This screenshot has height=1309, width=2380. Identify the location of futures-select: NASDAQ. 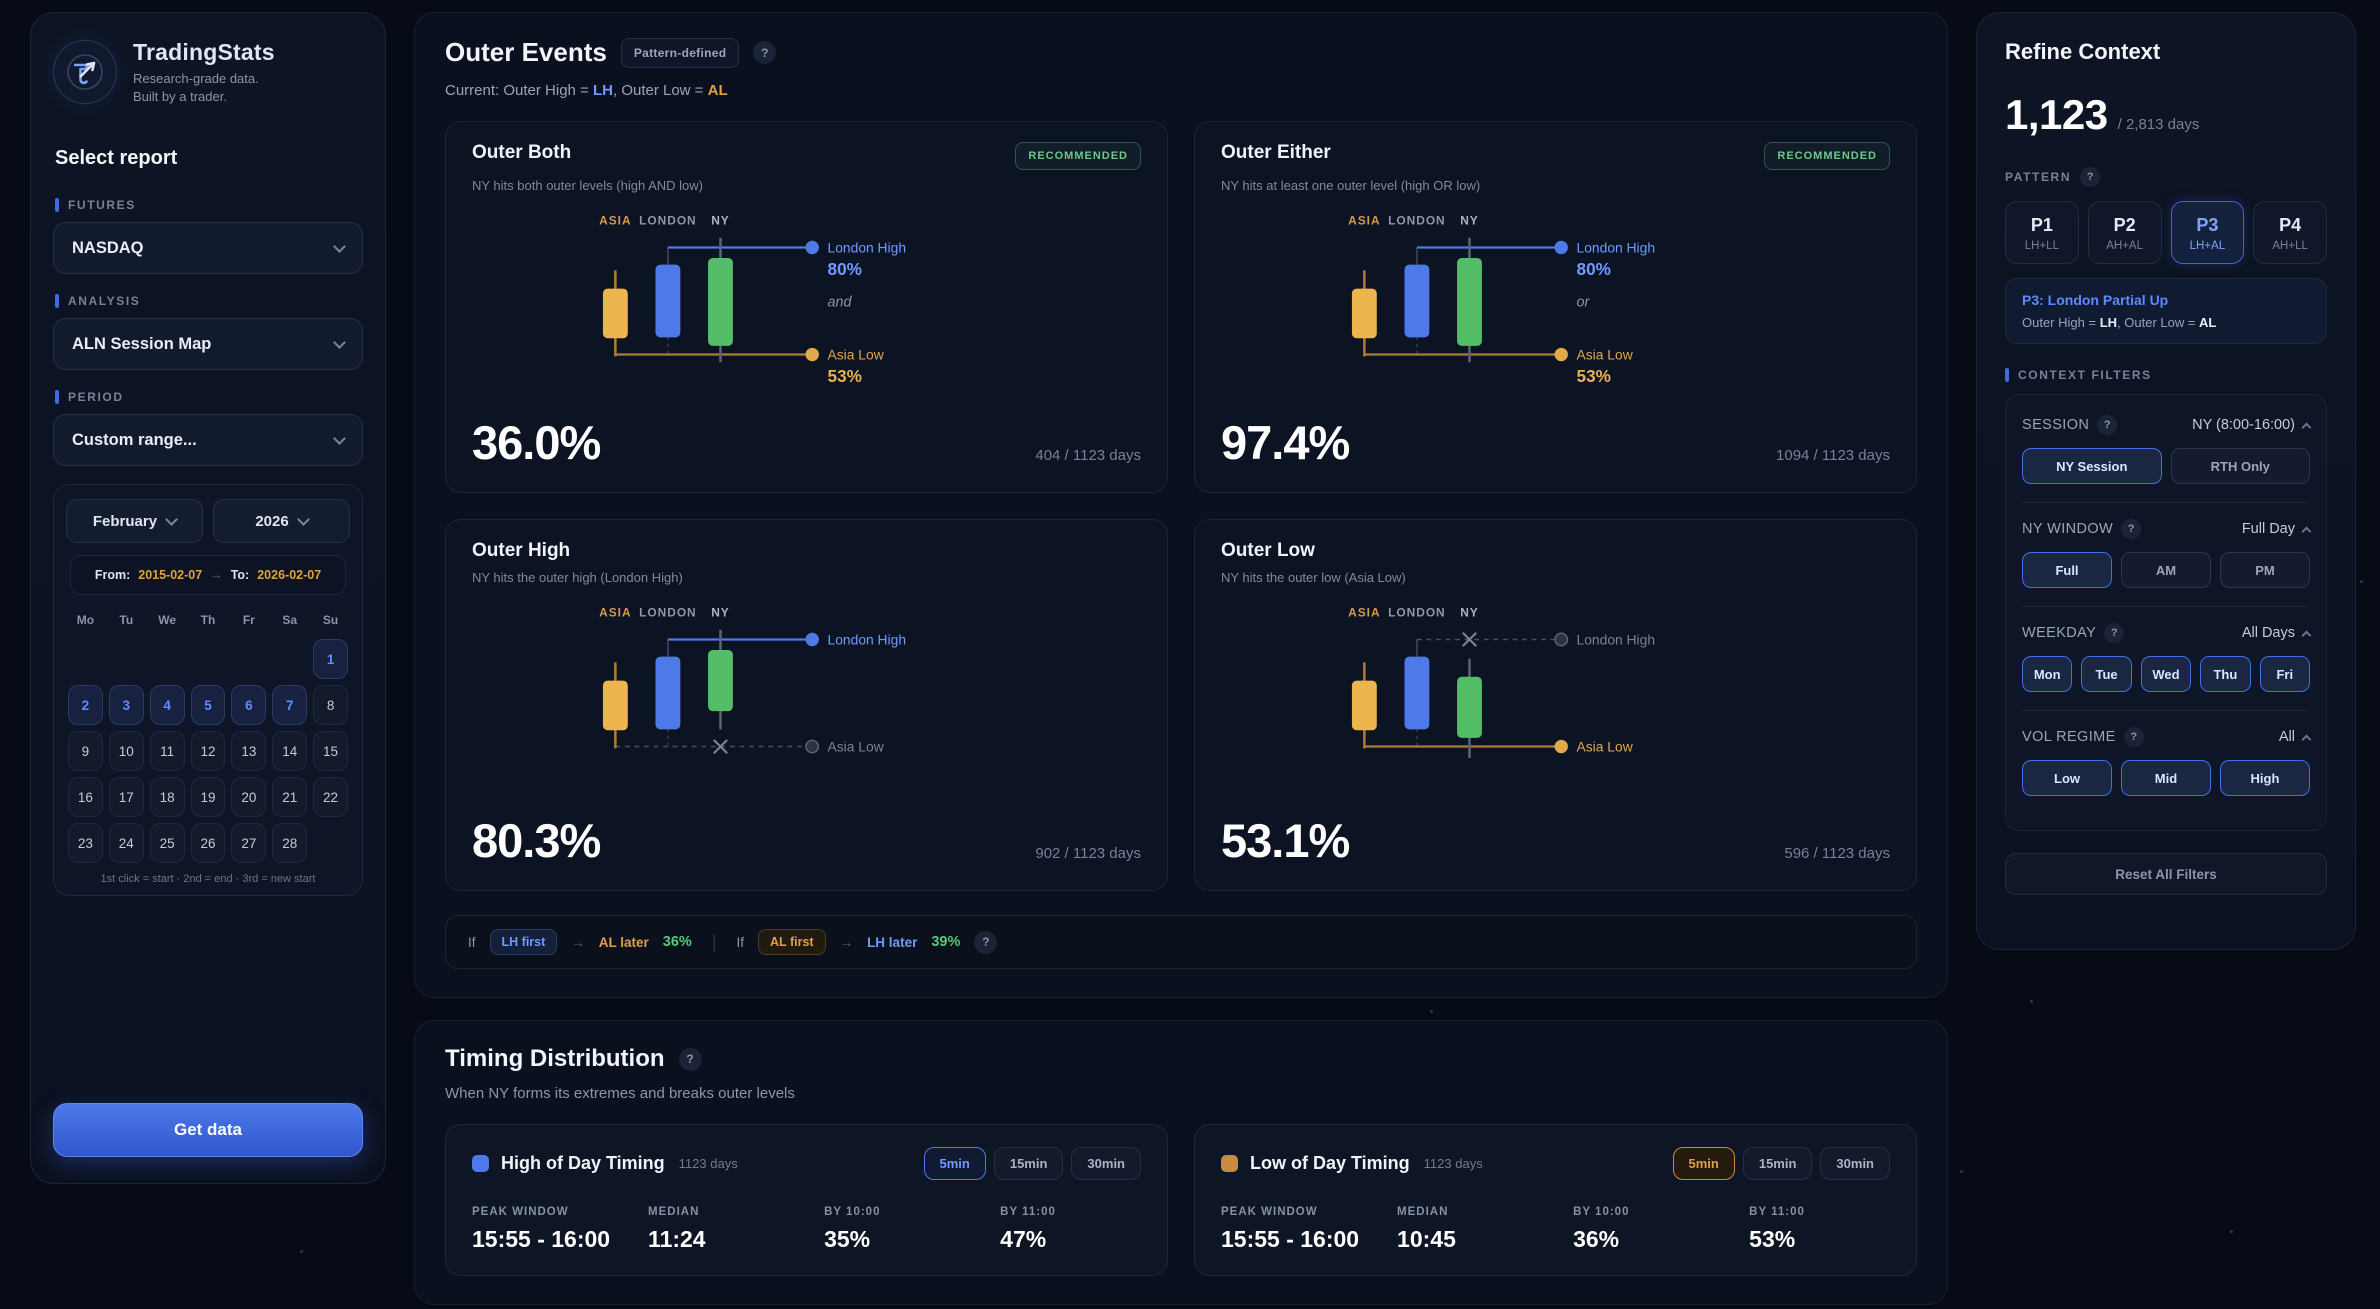
(208, 248).